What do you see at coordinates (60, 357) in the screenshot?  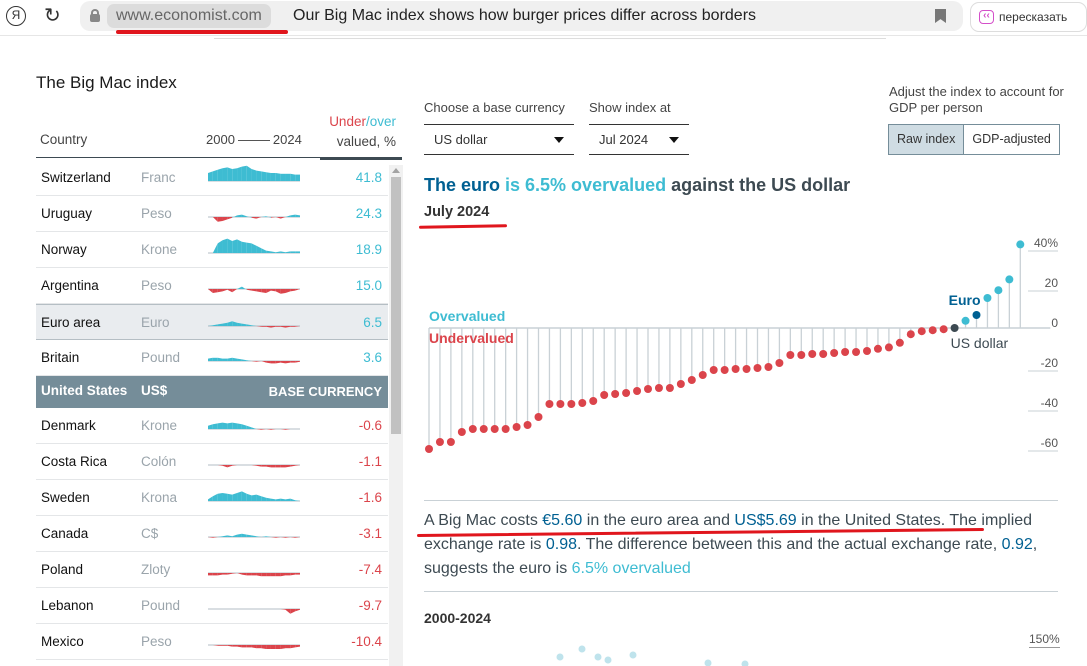 I see `country-name: Britain` at bounding box center [60, 357].